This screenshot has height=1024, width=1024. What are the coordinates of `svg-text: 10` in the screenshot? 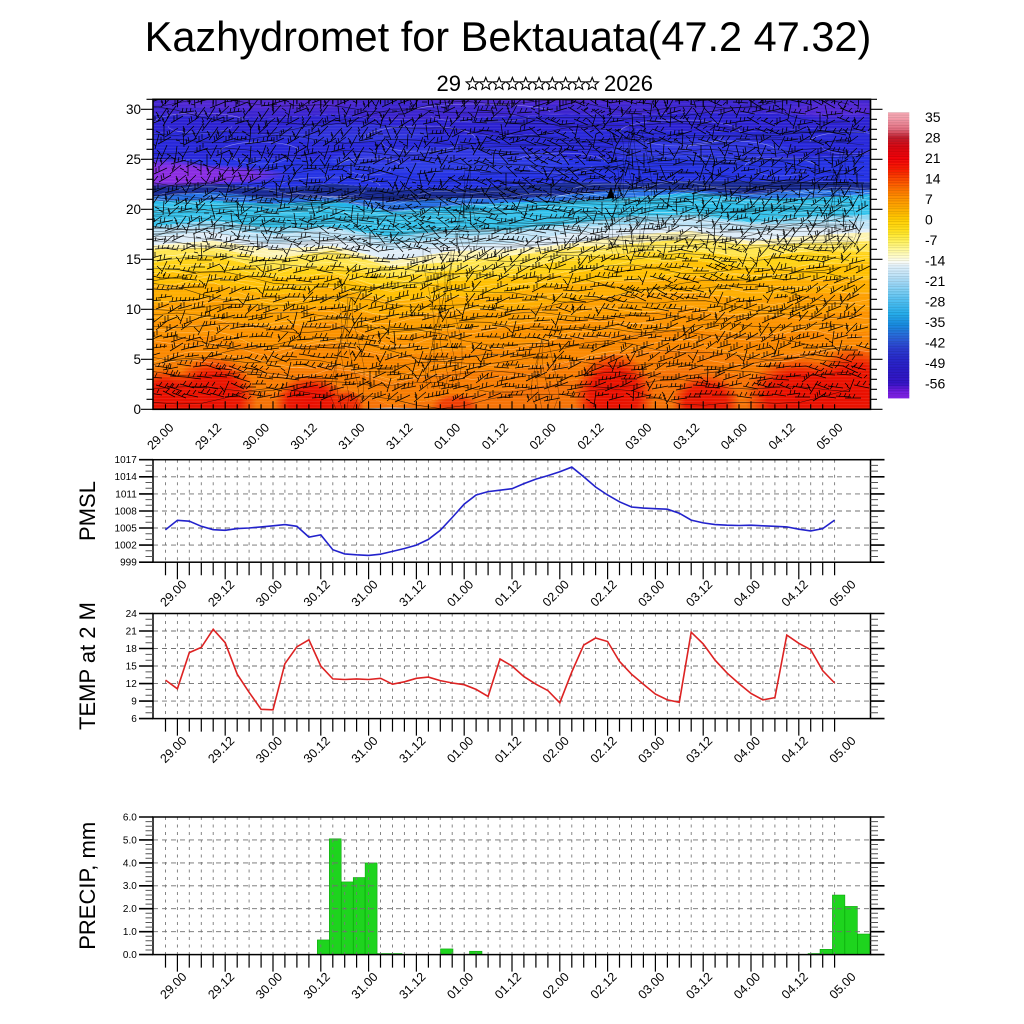 It's located at (133, 309).